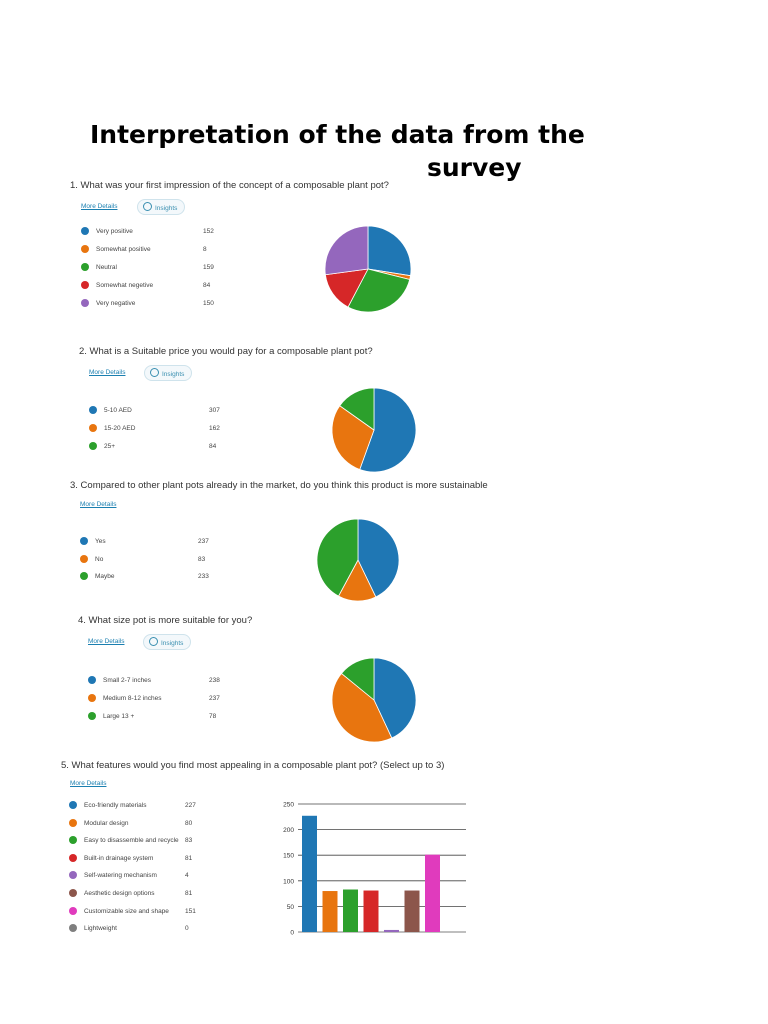  Describe the element at coordinates (188, 718) in the screenshot. I see `legend-item-large-13: Large 13 + 78` at that location.